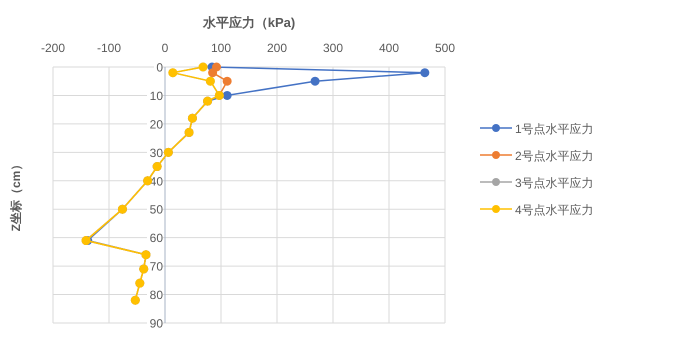  I want to click on x-tick-label: -100, so click(109, 48).